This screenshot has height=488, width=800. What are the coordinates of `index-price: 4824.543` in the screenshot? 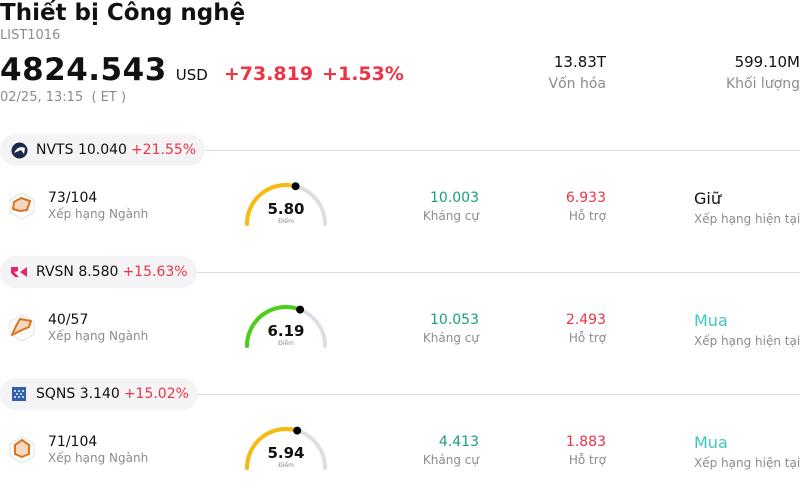 It's located at (83, 70).